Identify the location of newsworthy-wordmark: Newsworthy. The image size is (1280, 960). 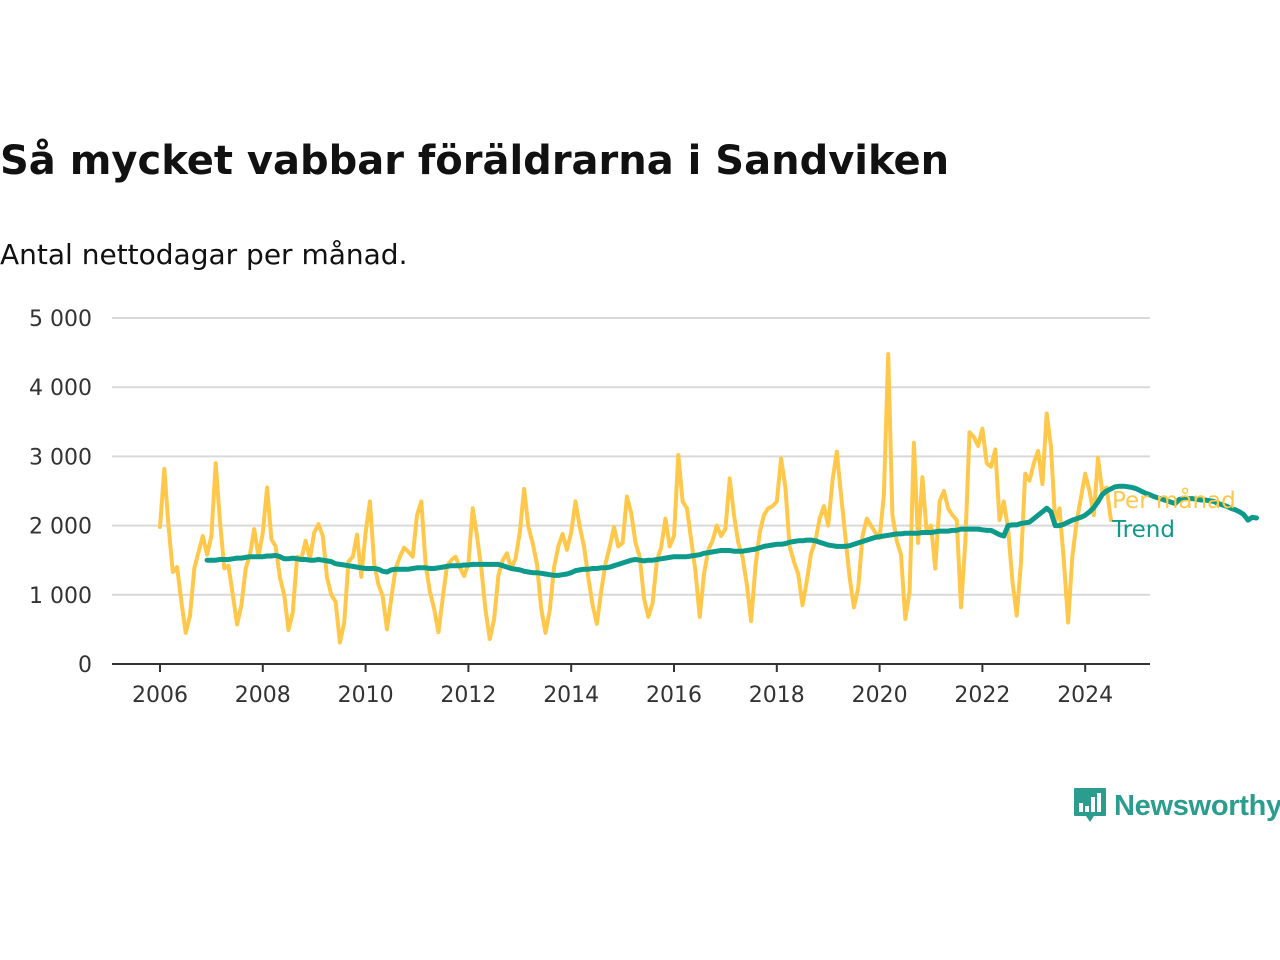
(1197, 805).